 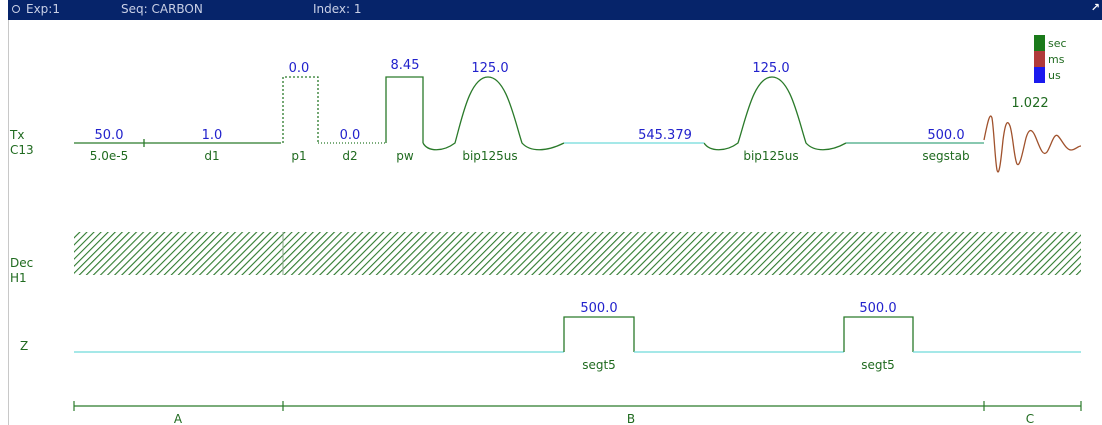 I want to click on tx-d1-name: d1, so click(x=211, y=156).